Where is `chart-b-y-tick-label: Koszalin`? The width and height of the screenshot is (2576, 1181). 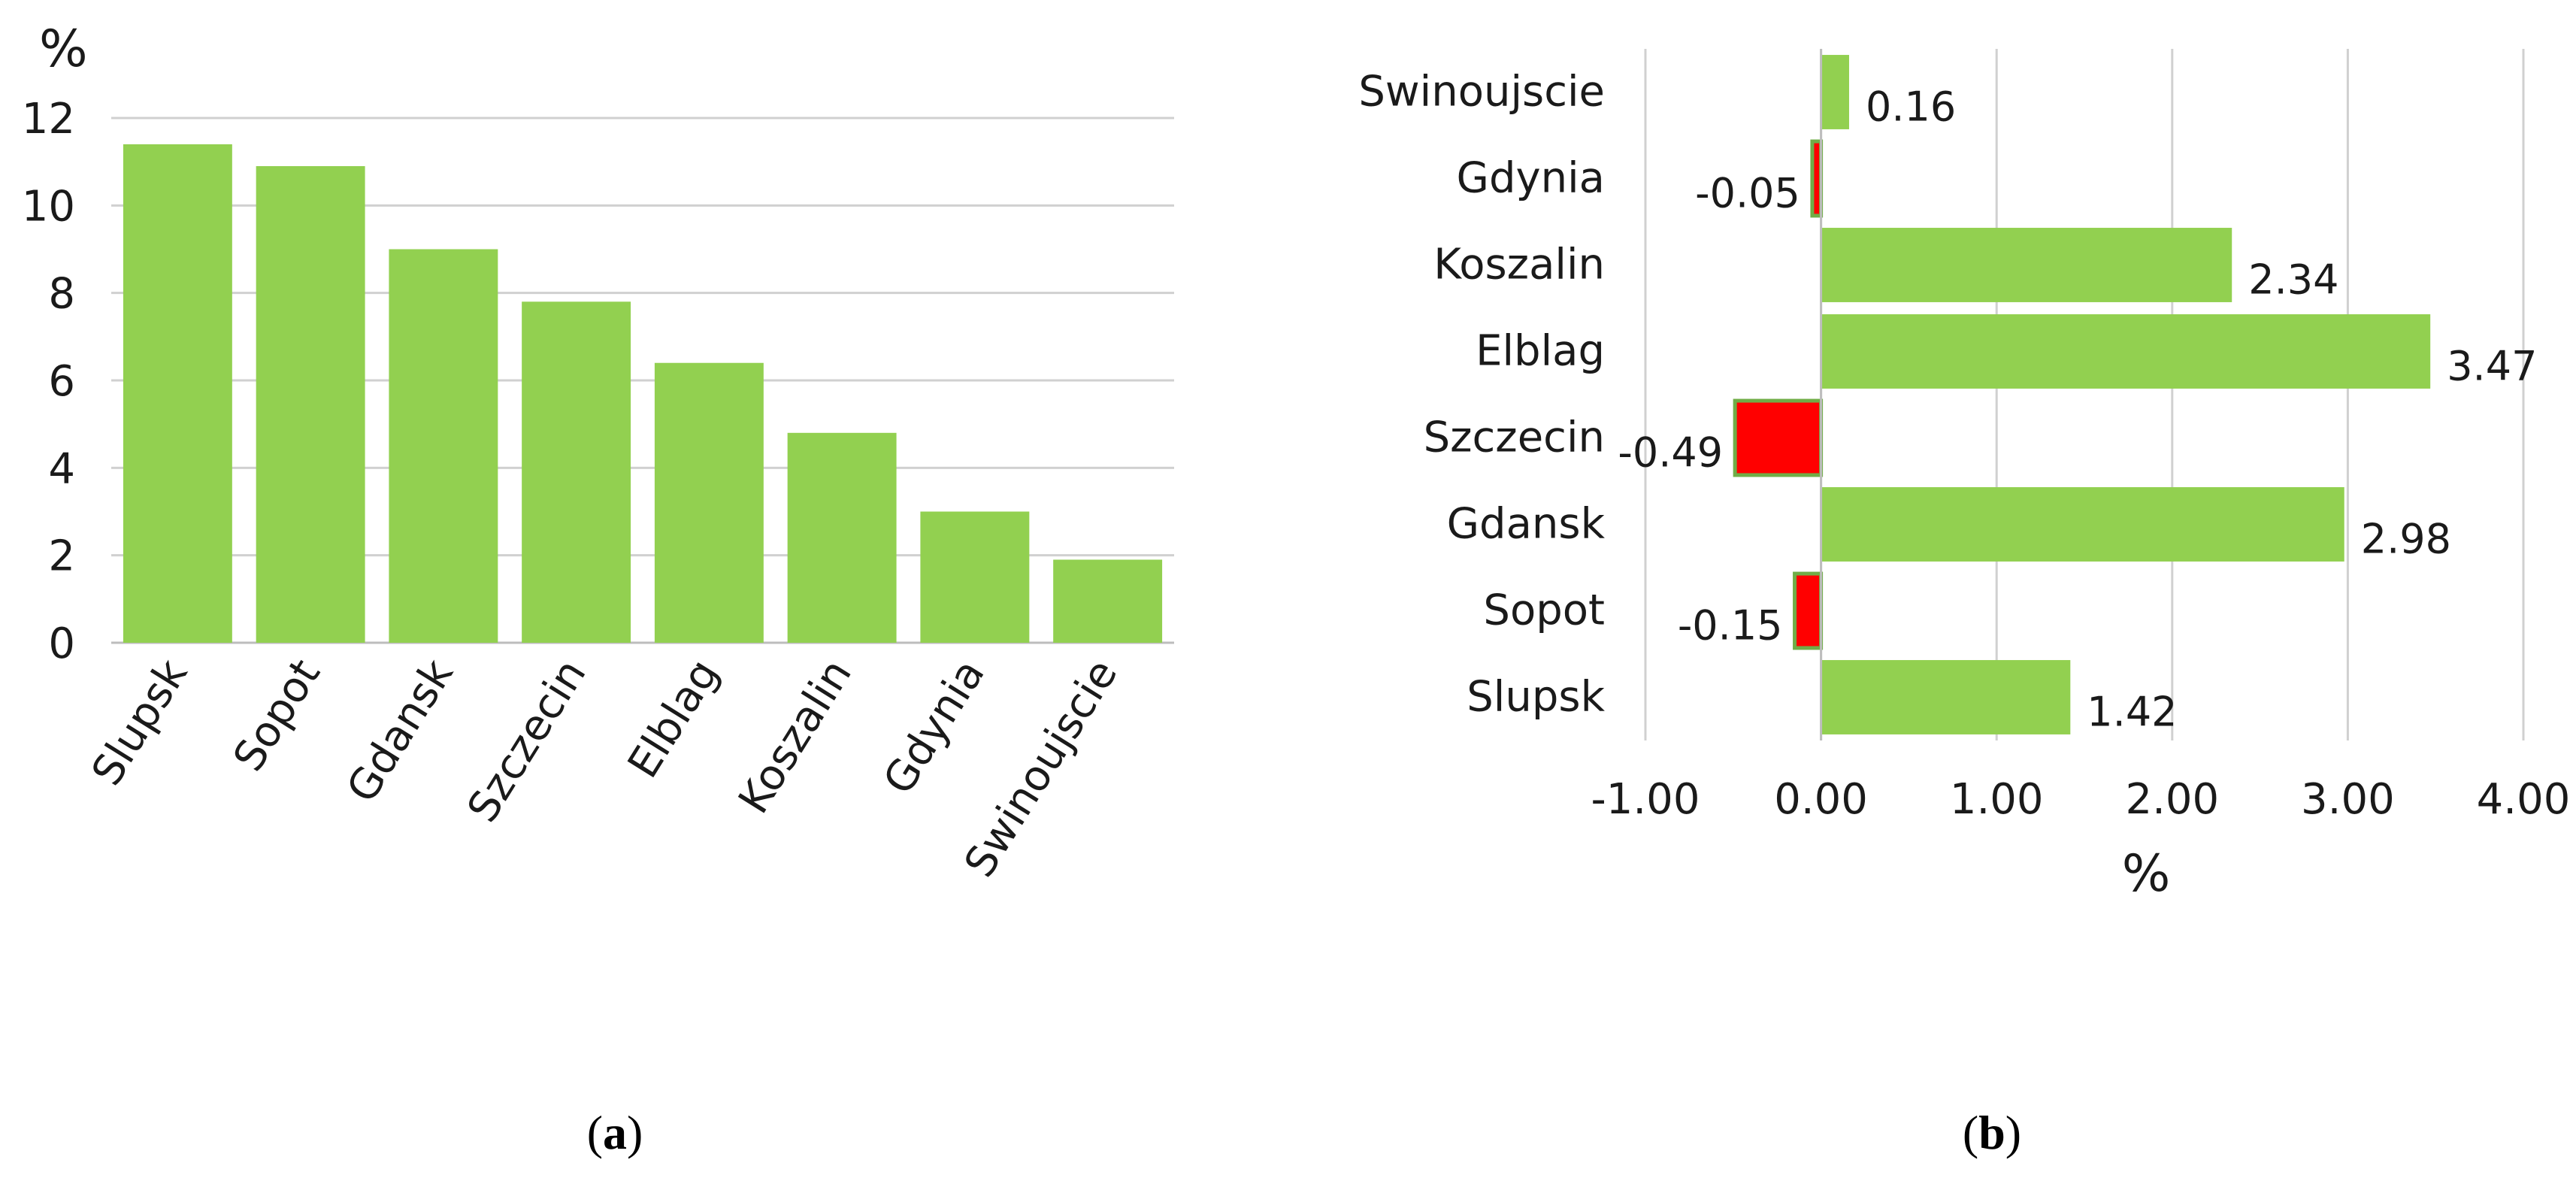
chart-b-y-tick-label: Koszalin is located at coordinates (1519, 265).